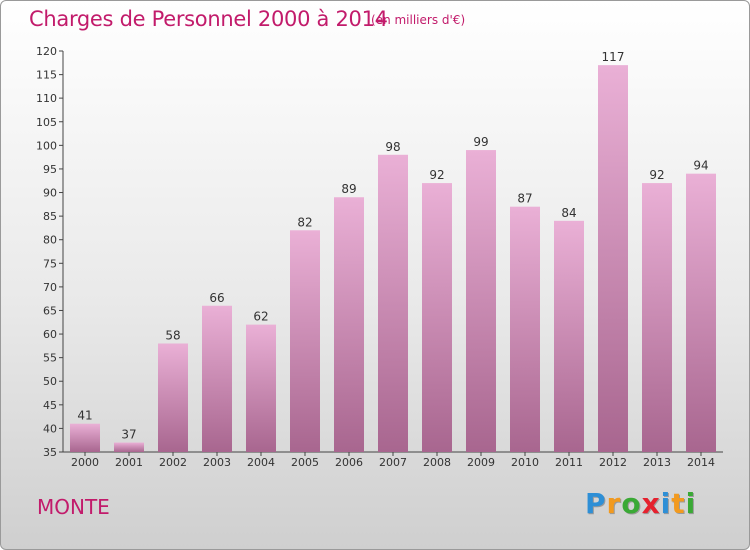  Describe the element at coordinates (349, 462) in the screenshot. I see `x-tick-label: 2006` at that location.